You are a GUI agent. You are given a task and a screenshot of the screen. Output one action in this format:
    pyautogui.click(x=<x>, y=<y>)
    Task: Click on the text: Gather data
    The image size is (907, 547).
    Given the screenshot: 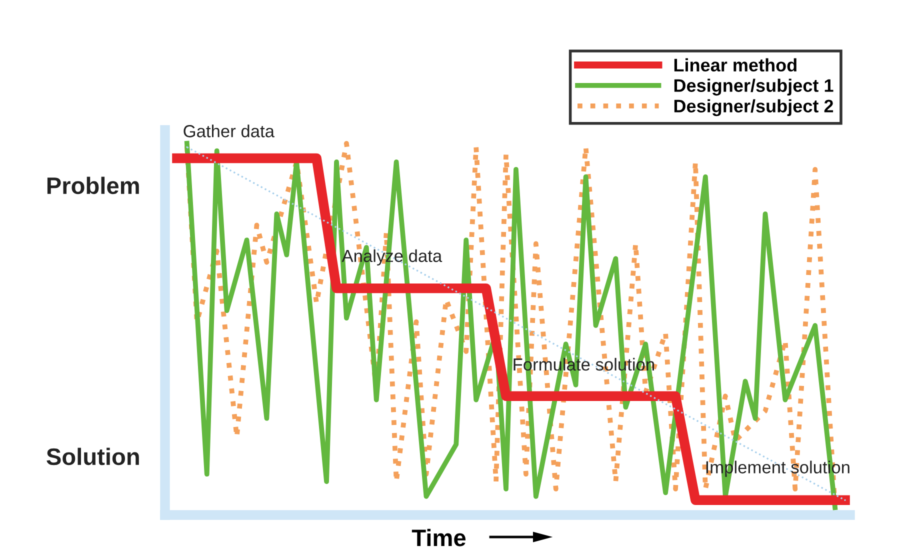 What is the action you would take?
    pyautogui.click(x=229, y=131)
    